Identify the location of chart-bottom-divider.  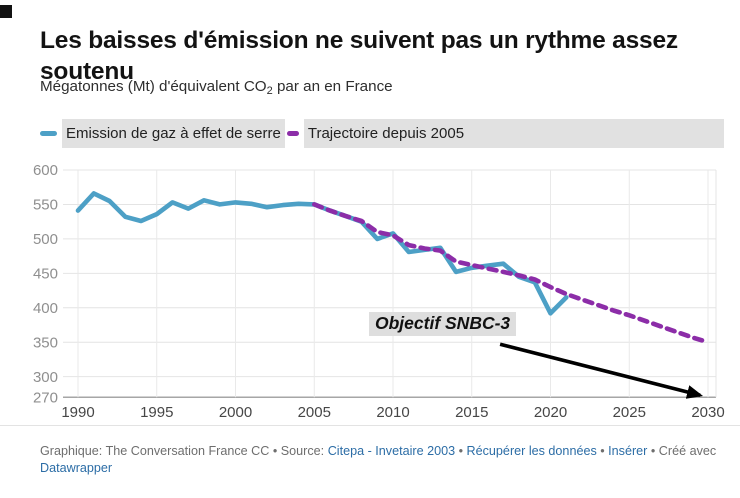
(370, 425).